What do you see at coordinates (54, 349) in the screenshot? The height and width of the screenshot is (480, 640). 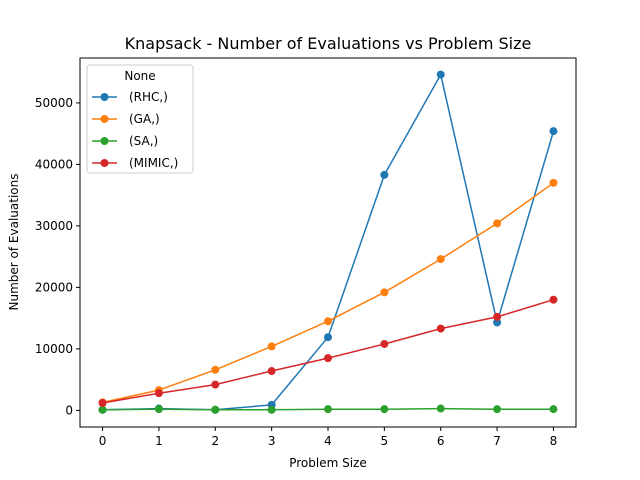 I see `y-tick-label: 10000` at bounding box center [54, 349].